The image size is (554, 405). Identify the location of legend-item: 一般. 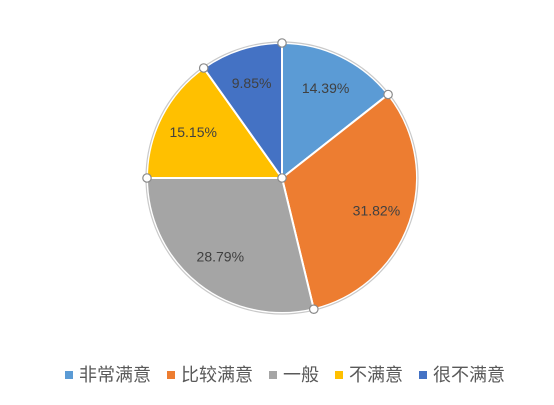
(294, 375).